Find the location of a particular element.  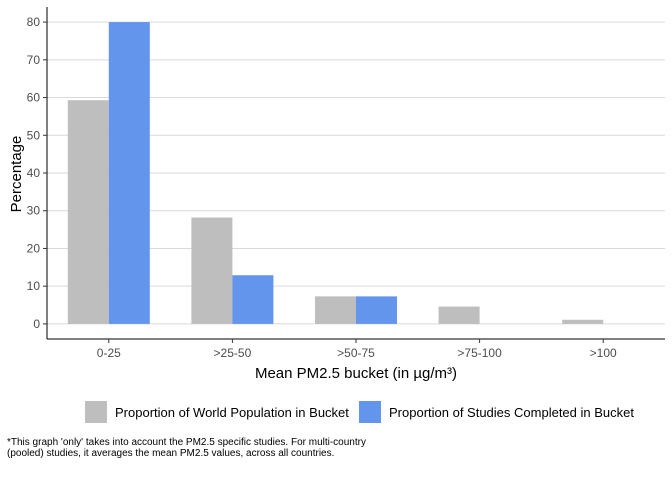

y-axis-title: Percentage is located at coordinates (16, 174).